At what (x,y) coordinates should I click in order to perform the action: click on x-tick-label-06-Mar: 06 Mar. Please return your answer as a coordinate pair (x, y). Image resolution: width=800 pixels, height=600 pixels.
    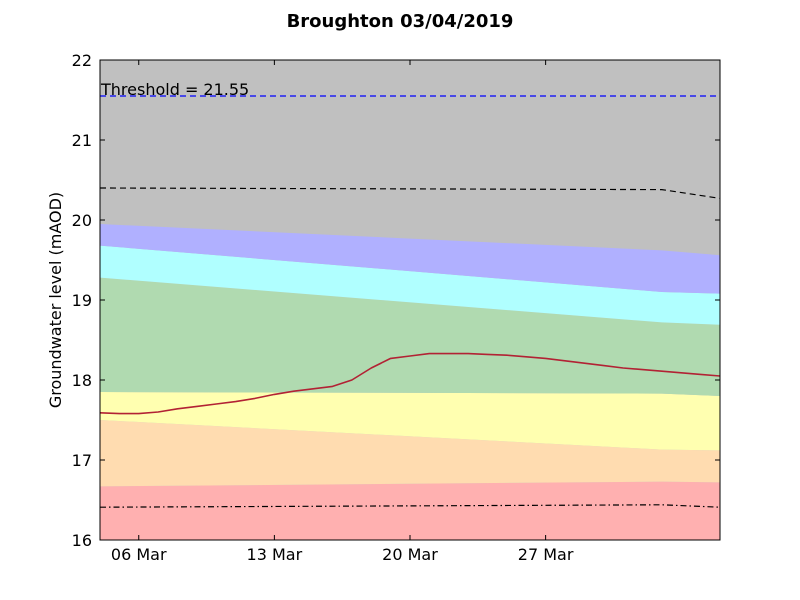
    Looking at the image, I should click on (139, 554).